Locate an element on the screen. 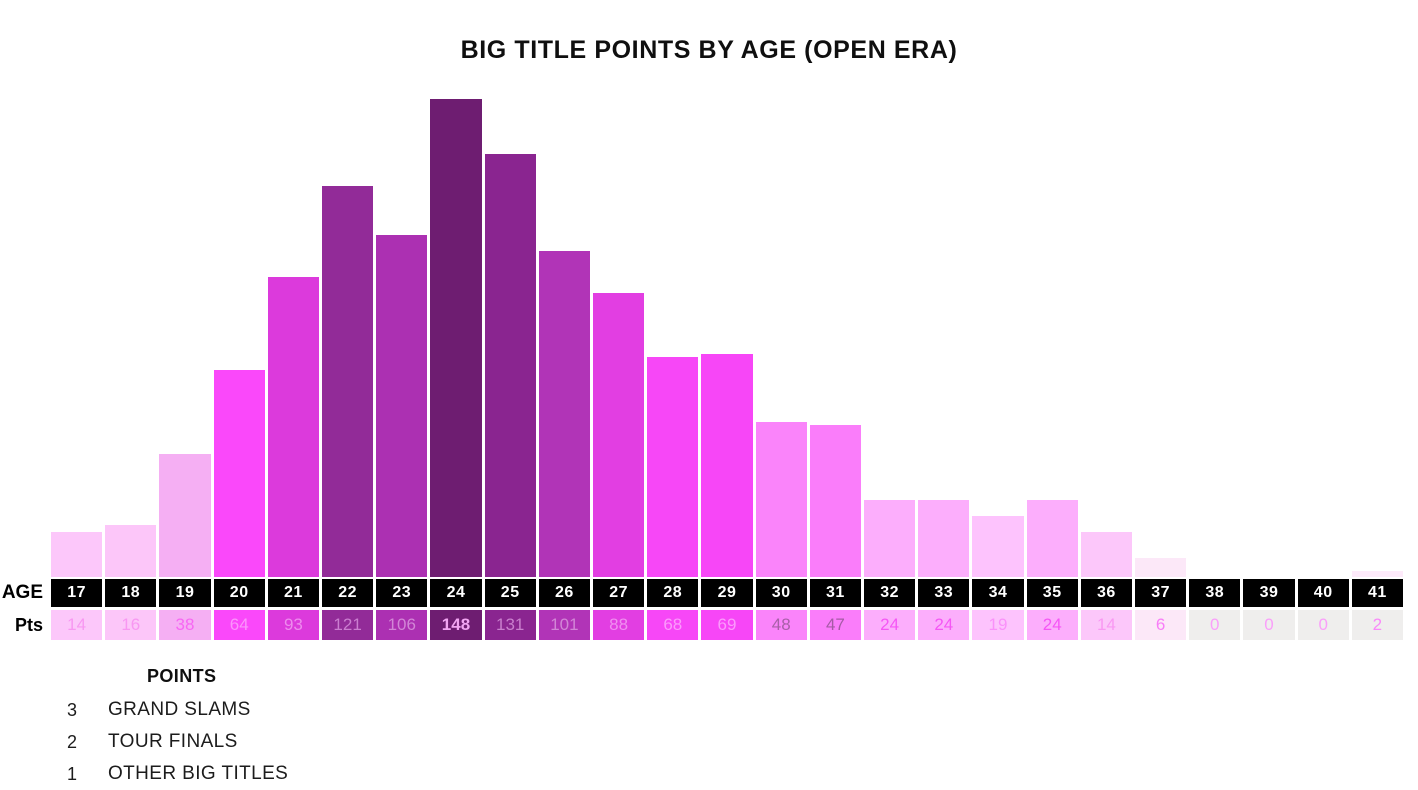 Image resolution: width=1418 pixels, height=790 pixels. pts-cell-age-40: 0 is located at coordinates (1323, 625).